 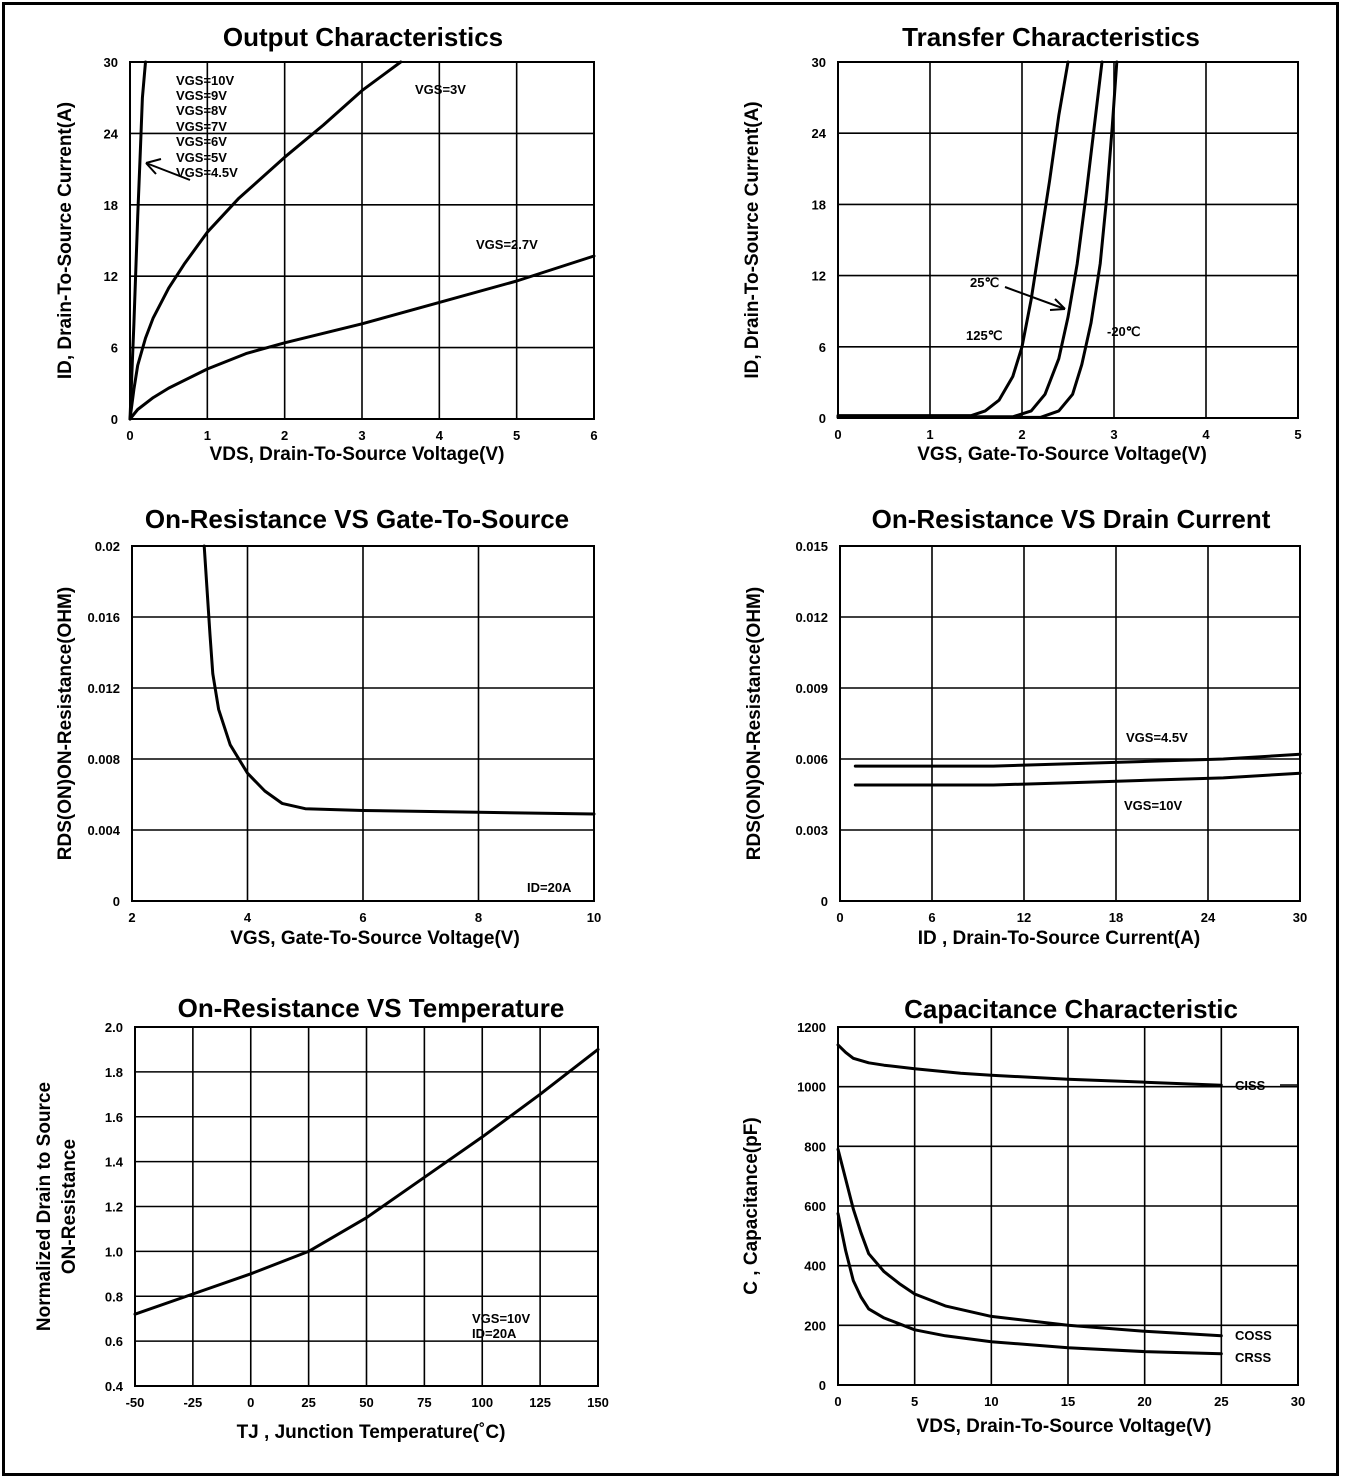 What do you see at coordinates (811, 688) in the screenshot?
I see `y-tick-label: 0.009` at bounding box center [811, 688].